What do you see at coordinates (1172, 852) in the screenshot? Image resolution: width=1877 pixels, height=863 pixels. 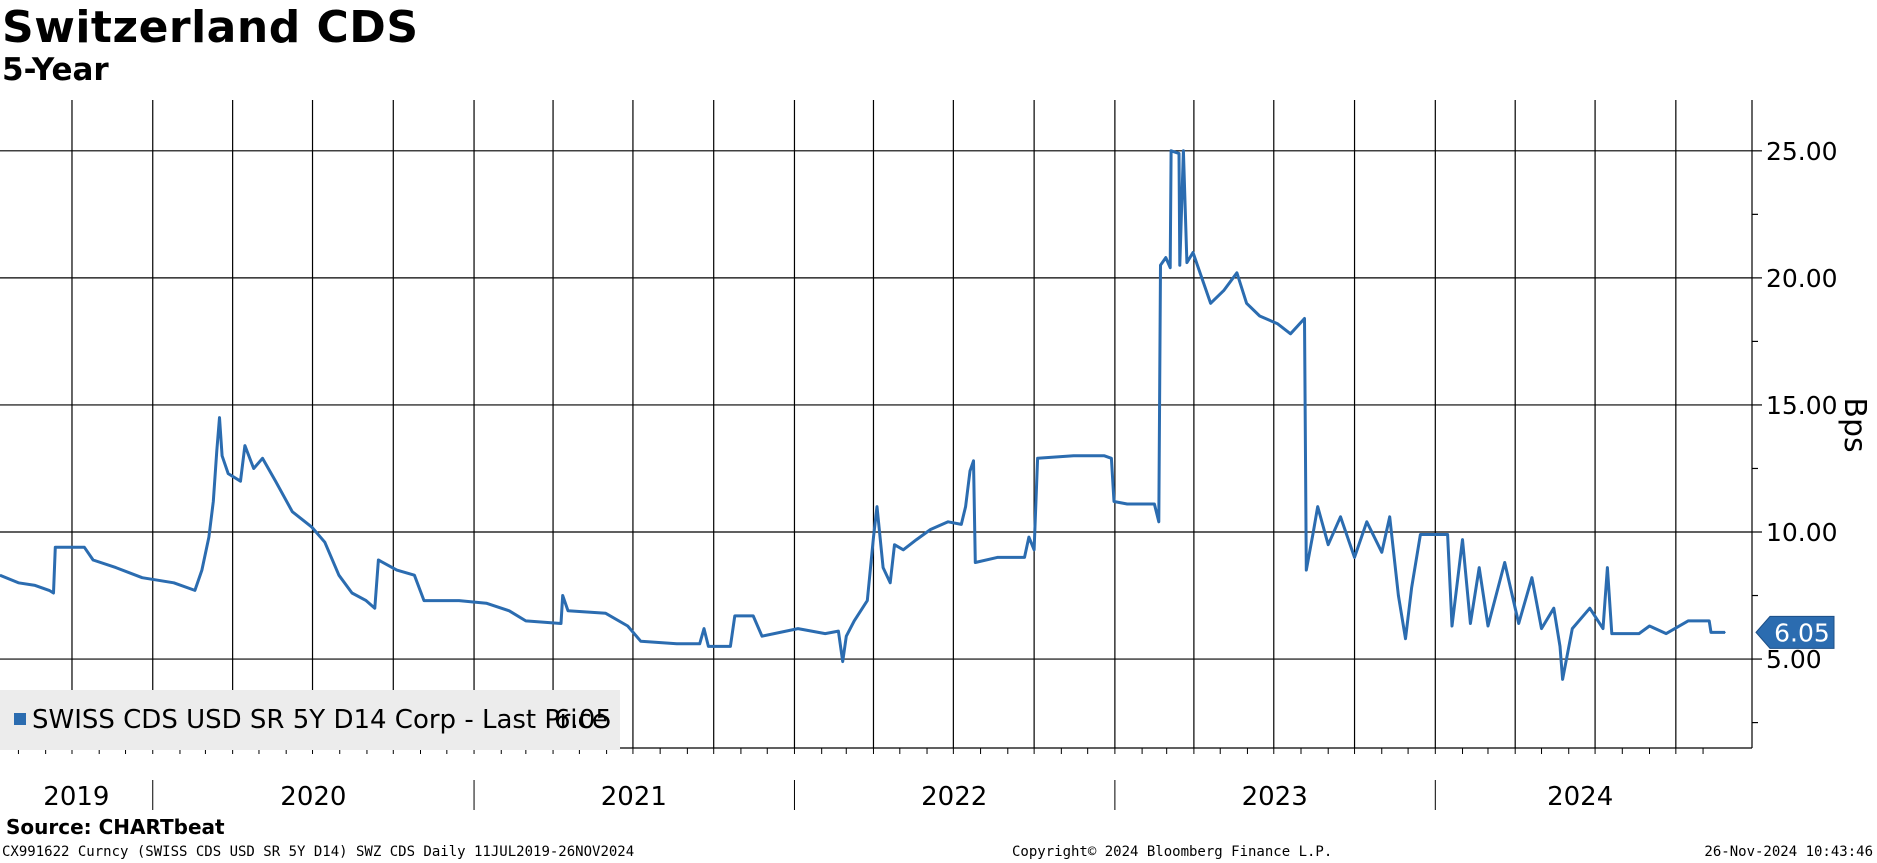 I see `footer-copyright: Copyright© 2024 Bloomberg Finance L.P.` at bounding box center [1172, 852].